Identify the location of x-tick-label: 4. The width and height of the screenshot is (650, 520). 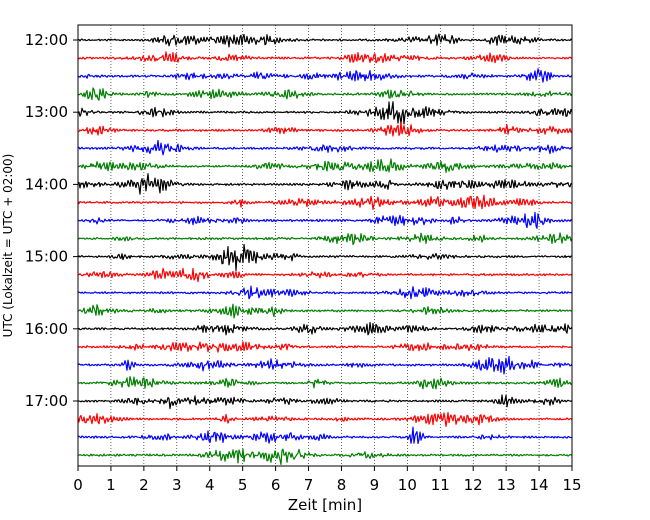
(210, 485).